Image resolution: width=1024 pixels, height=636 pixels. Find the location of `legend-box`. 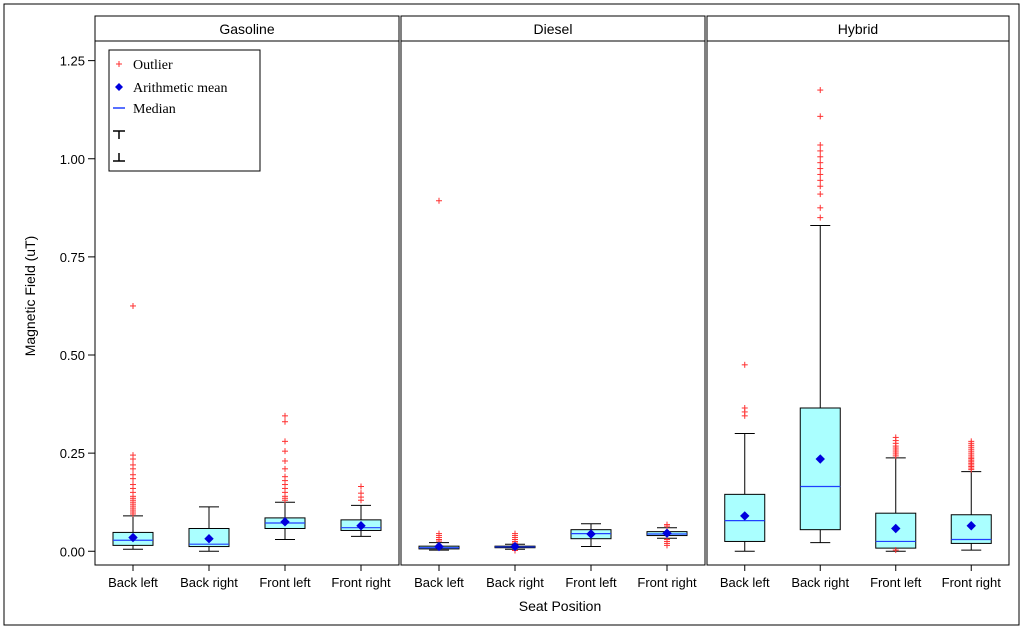

legend-box is located at coordinates (184, 110).